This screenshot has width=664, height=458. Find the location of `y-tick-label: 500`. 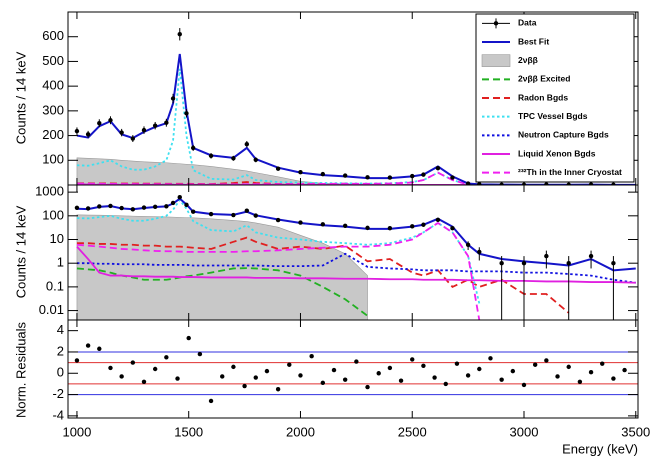

y-tick-label: 500 is located at coordinates (53, 60).